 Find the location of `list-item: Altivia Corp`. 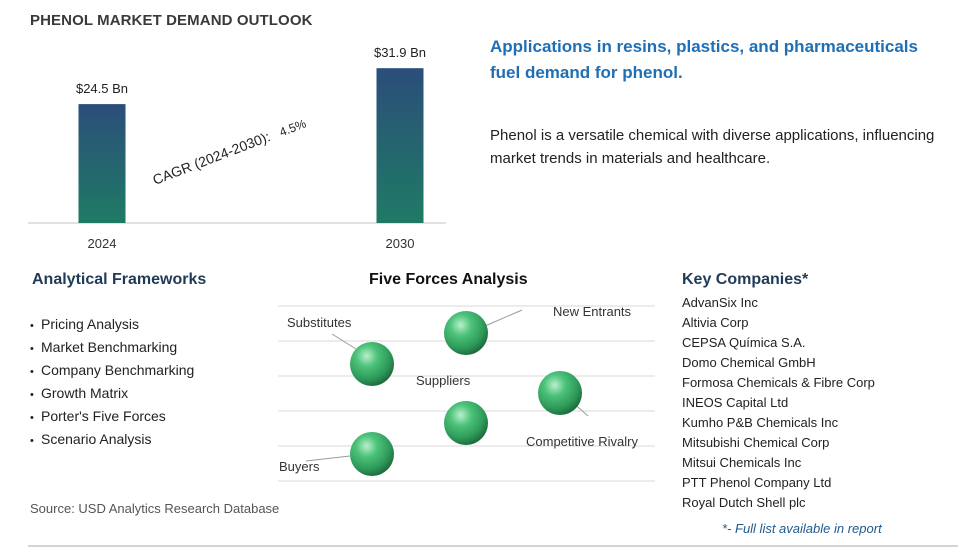

list-item: Altivia Corp is located at coordinates (715, 322).